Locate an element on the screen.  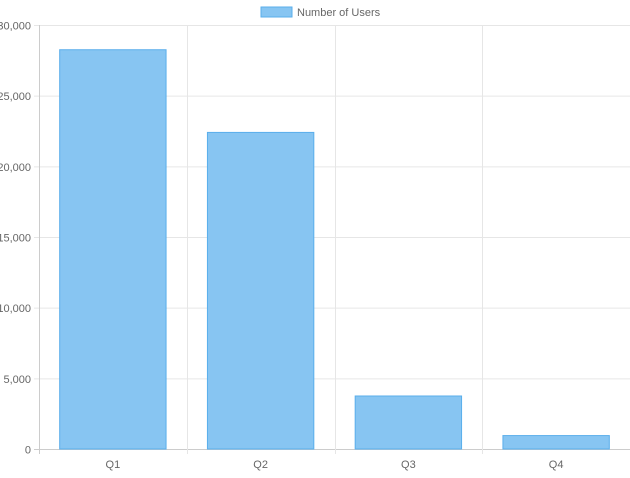
legend: Number of Users is located at coordinates (320, 12).